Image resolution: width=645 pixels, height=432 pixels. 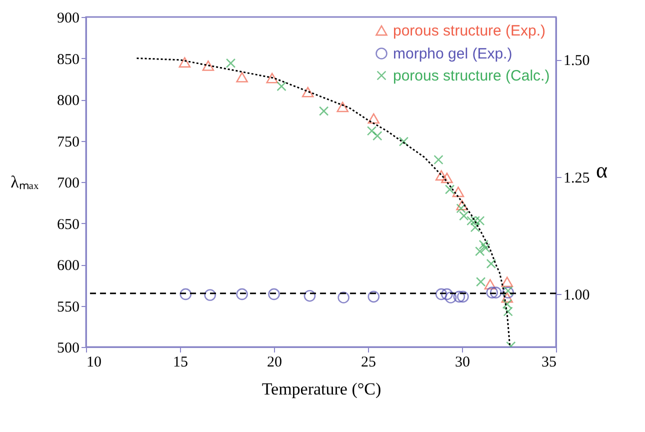 I want to click on x-tick-label: 25, so click(x=368, y=362).